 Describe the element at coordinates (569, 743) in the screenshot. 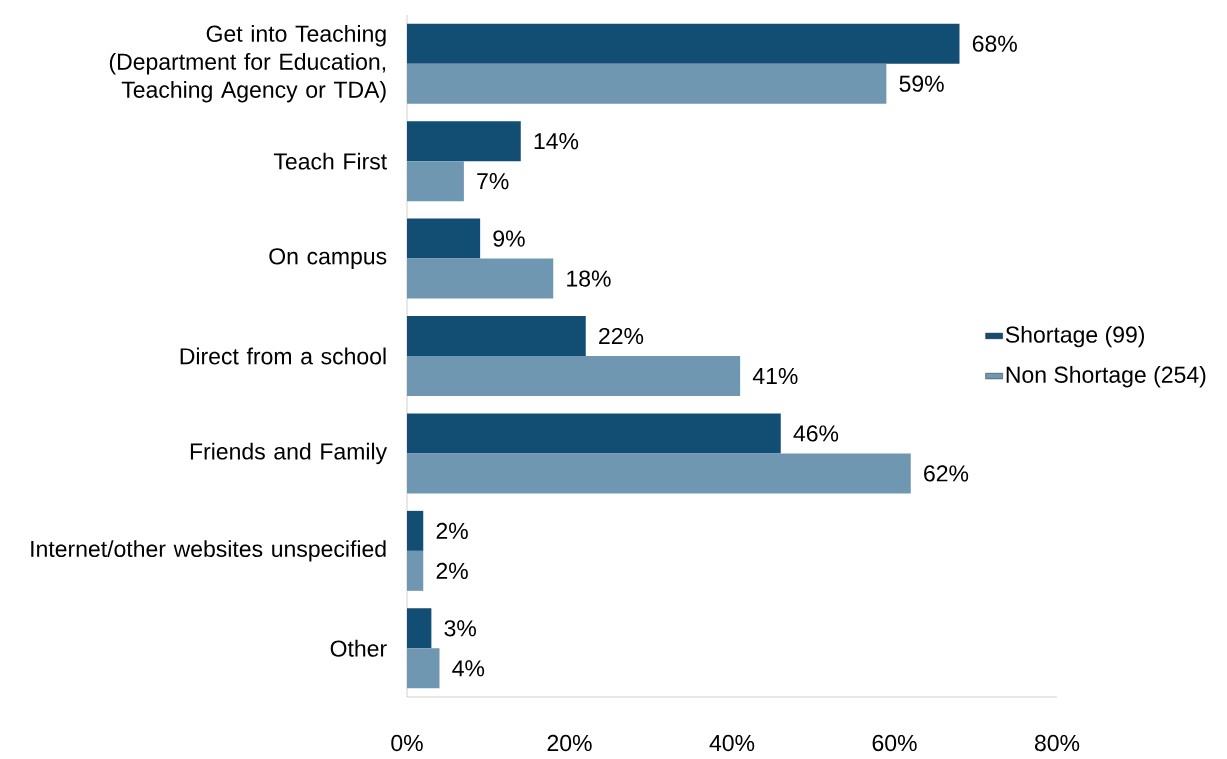

I see `x-tick-label: 20%` at that location.